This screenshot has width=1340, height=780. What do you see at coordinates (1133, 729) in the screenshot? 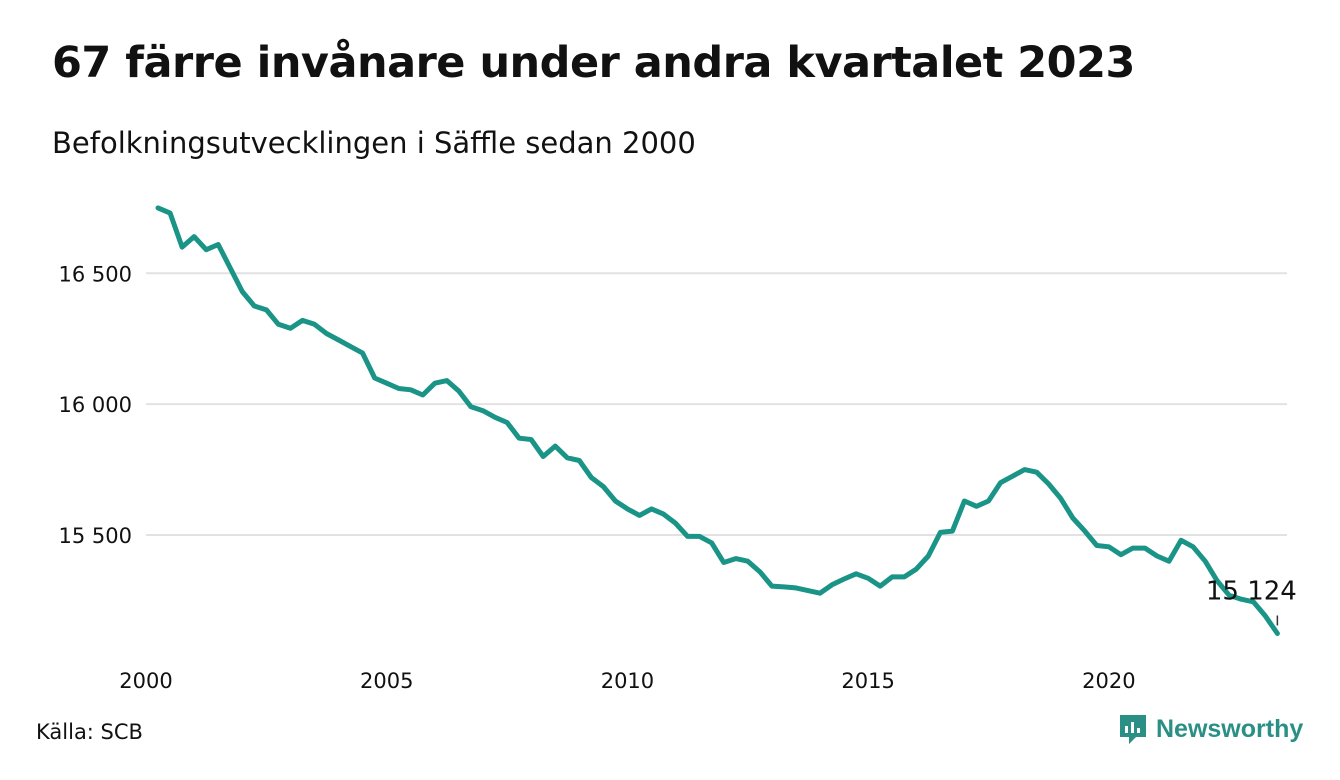
I see `newsworthy-logo-icon` at bounding box center [1133, 729].